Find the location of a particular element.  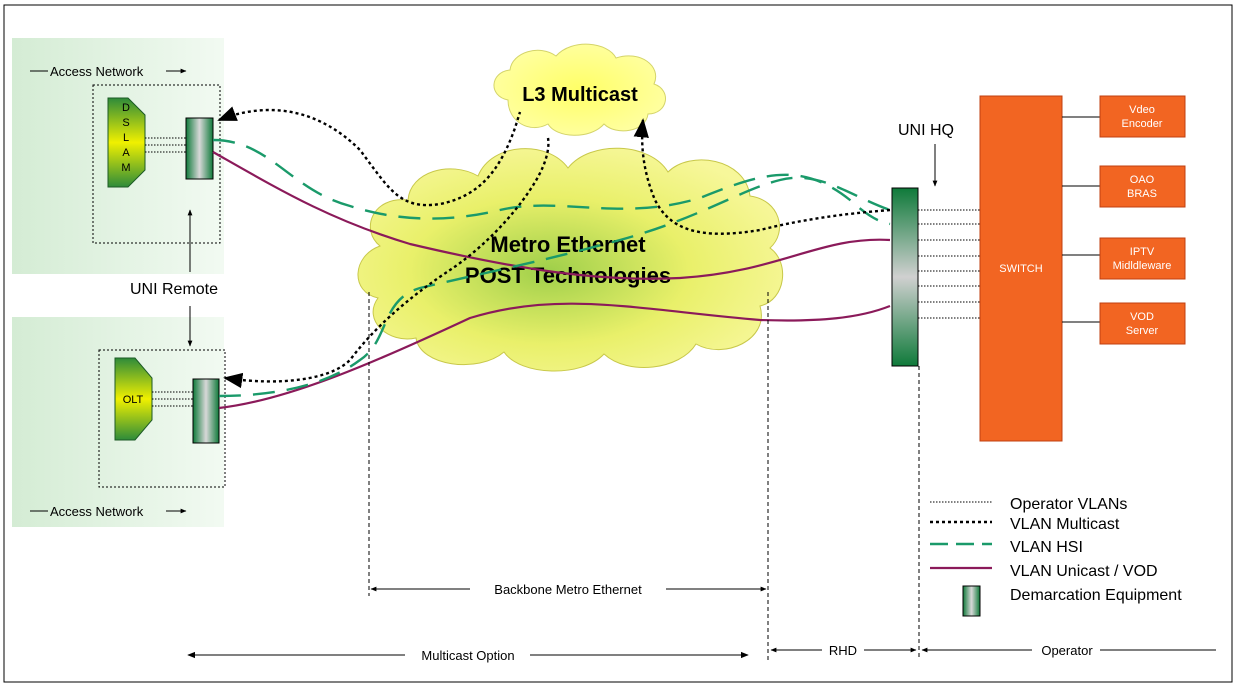

operator-label: Operator is located at coordinates (1067, 650).